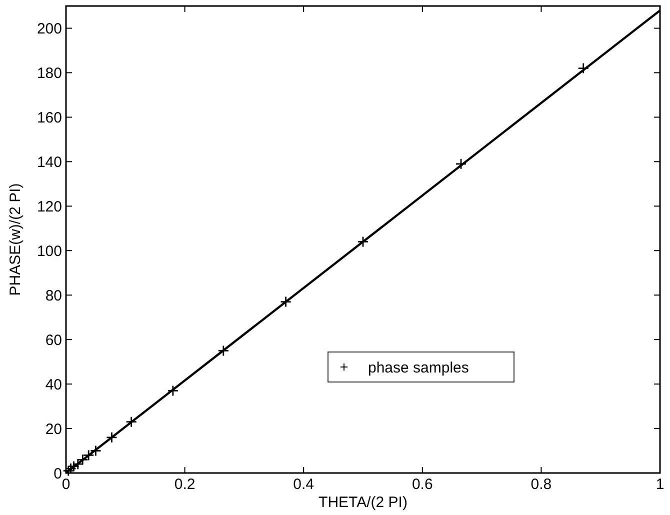  Describe the element at coordinates (660, 484) in the screenshot. I see `x-tick-label: 1` at that location.